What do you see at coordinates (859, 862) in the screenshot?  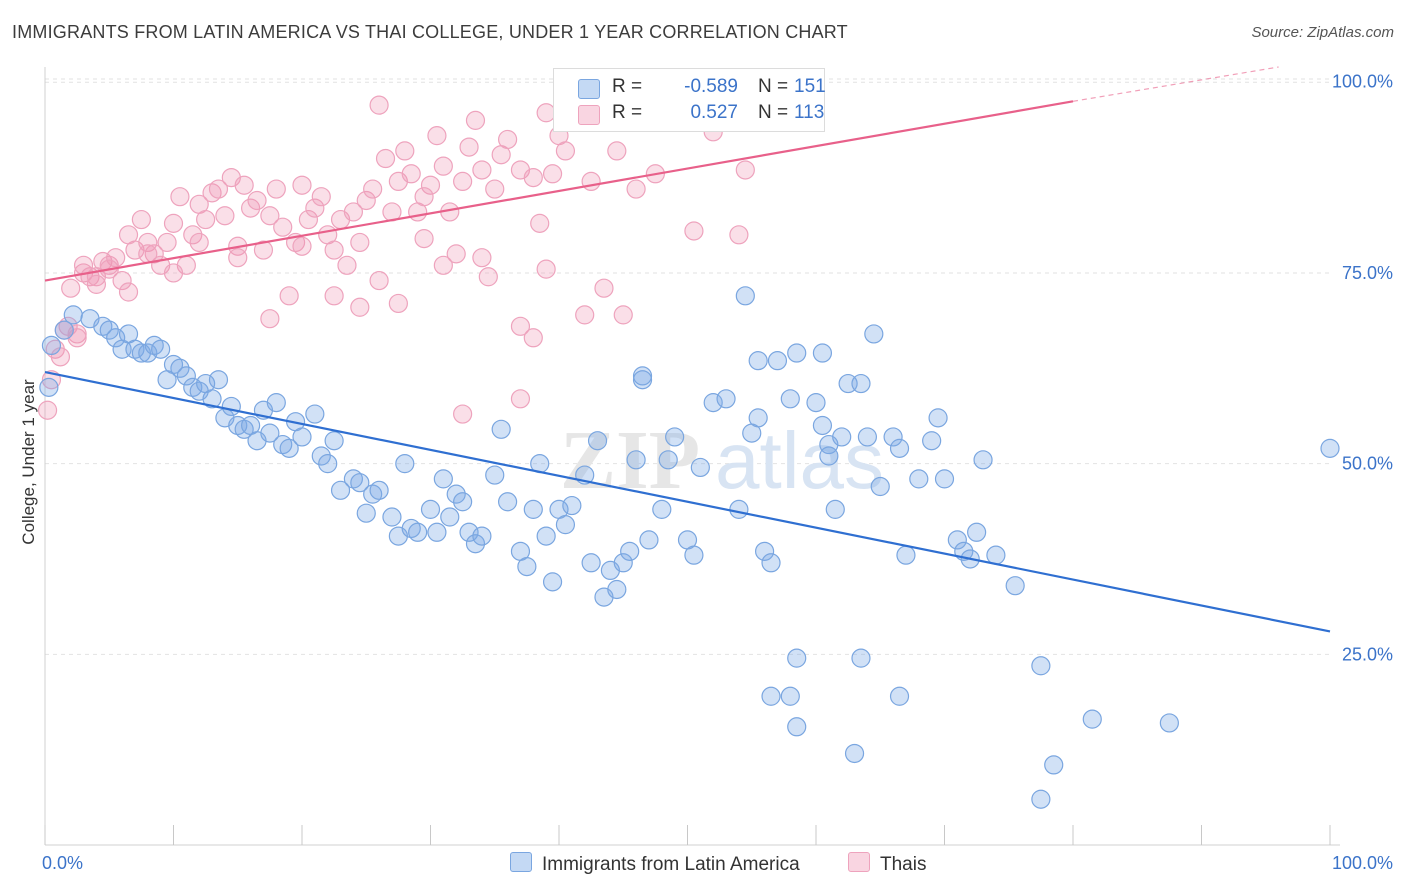 I see `bottom-legend-swatch-pink` at bounding box center [859, 862].